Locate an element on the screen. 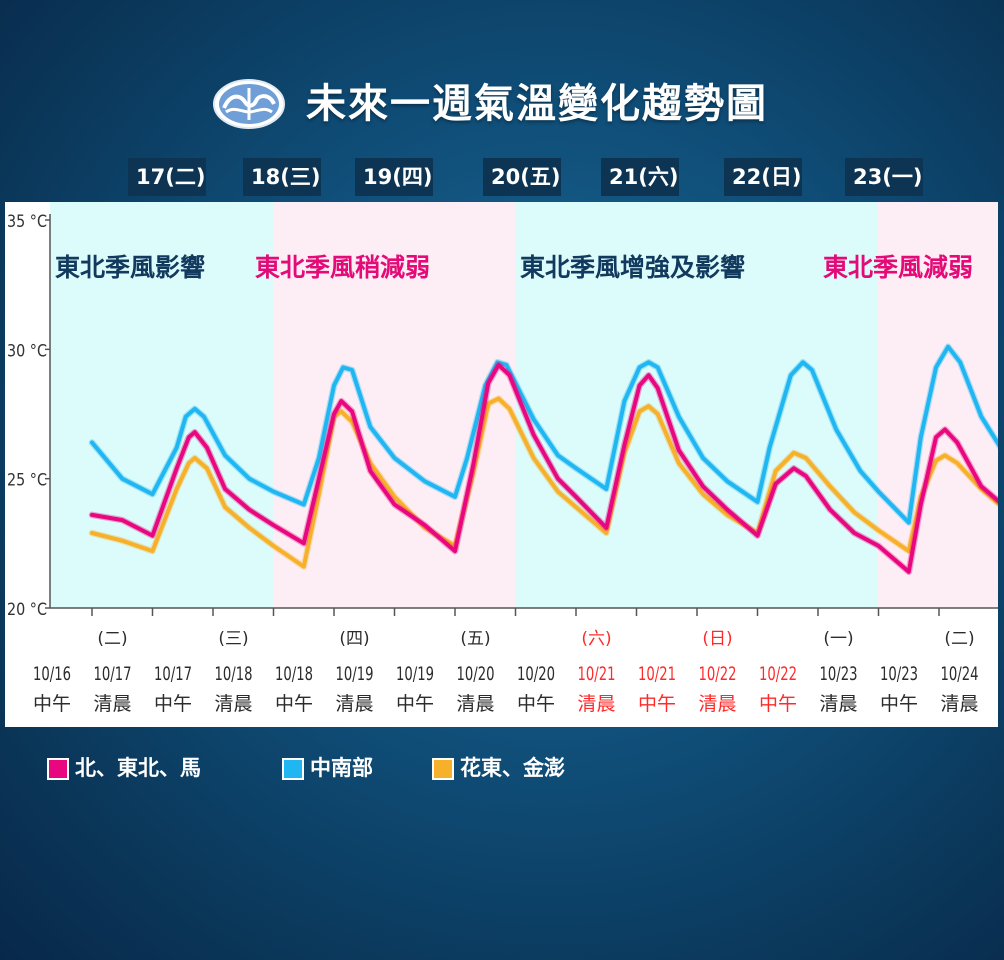 This screenshot has height=960, width=1004. day-header-5: 21(六) is located at coordinates (640, 177).